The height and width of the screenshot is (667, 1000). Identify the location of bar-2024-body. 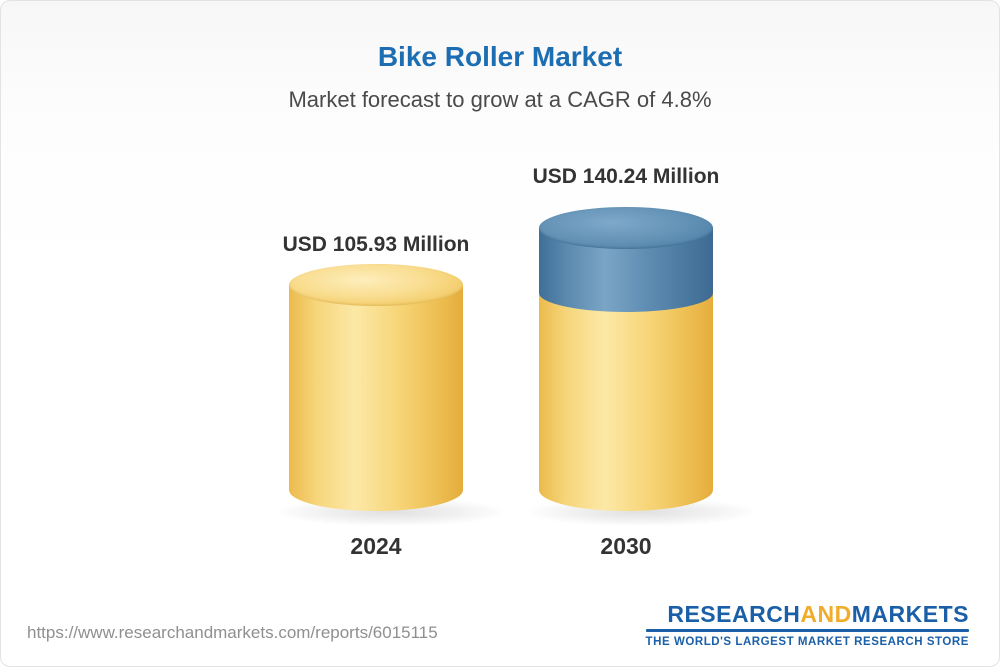
(376, 398).